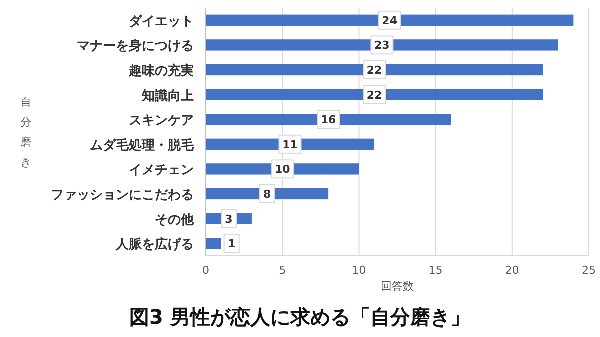 Image resolution: width=600 pixels, height=337 pixels. What do you see at coordinates (589, 270) in the screenshot?
I see `x-tick-label: 25` at bounding box center [589, 270].